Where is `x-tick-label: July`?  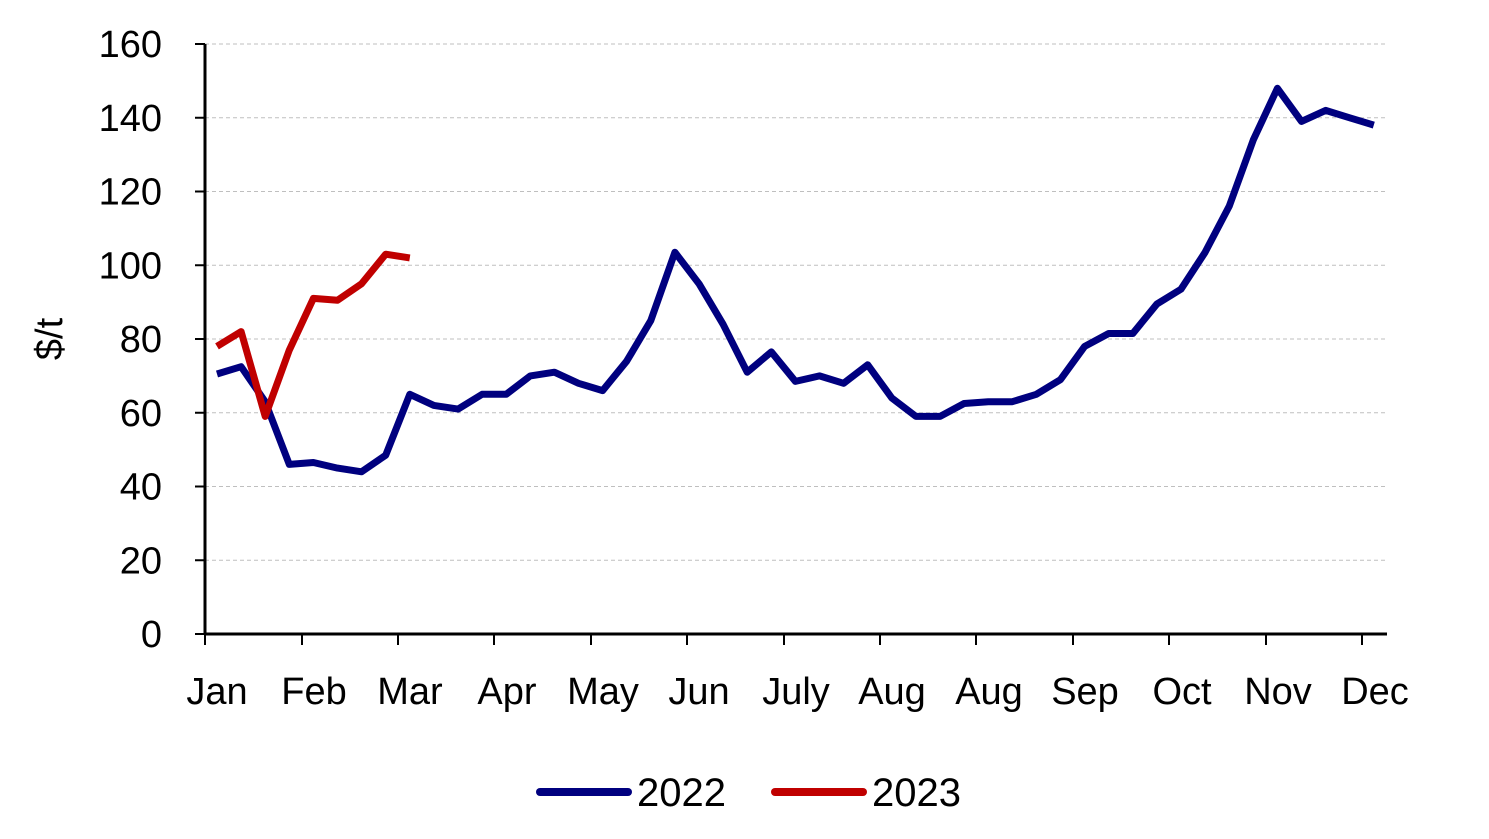
x-tick-label: July is located at coordinates (796, 692).